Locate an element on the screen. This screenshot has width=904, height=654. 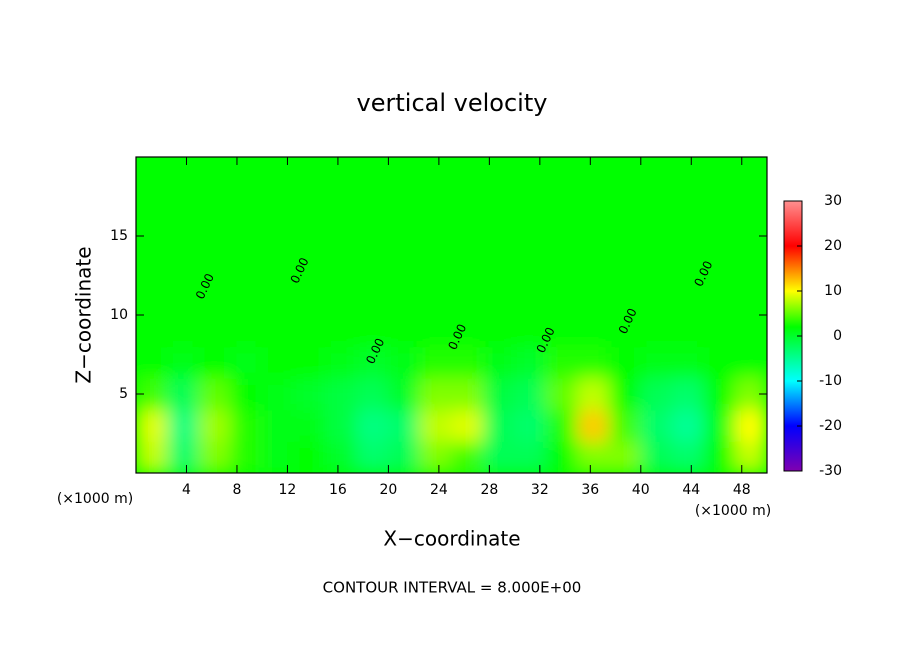
x-tick-label: 48 is located at coordinates (742, 490).